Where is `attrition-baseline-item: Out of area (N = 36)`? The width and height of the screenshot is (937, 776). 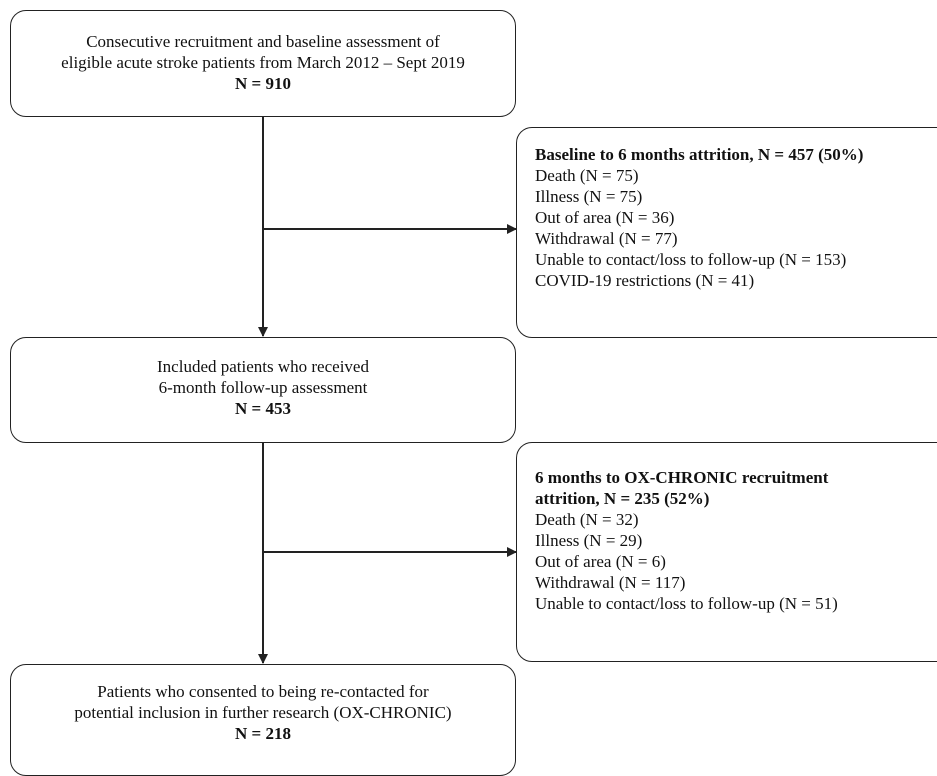
attrition-baseline-item: Out of area (N = 36) is located at coordinates (605, 217).